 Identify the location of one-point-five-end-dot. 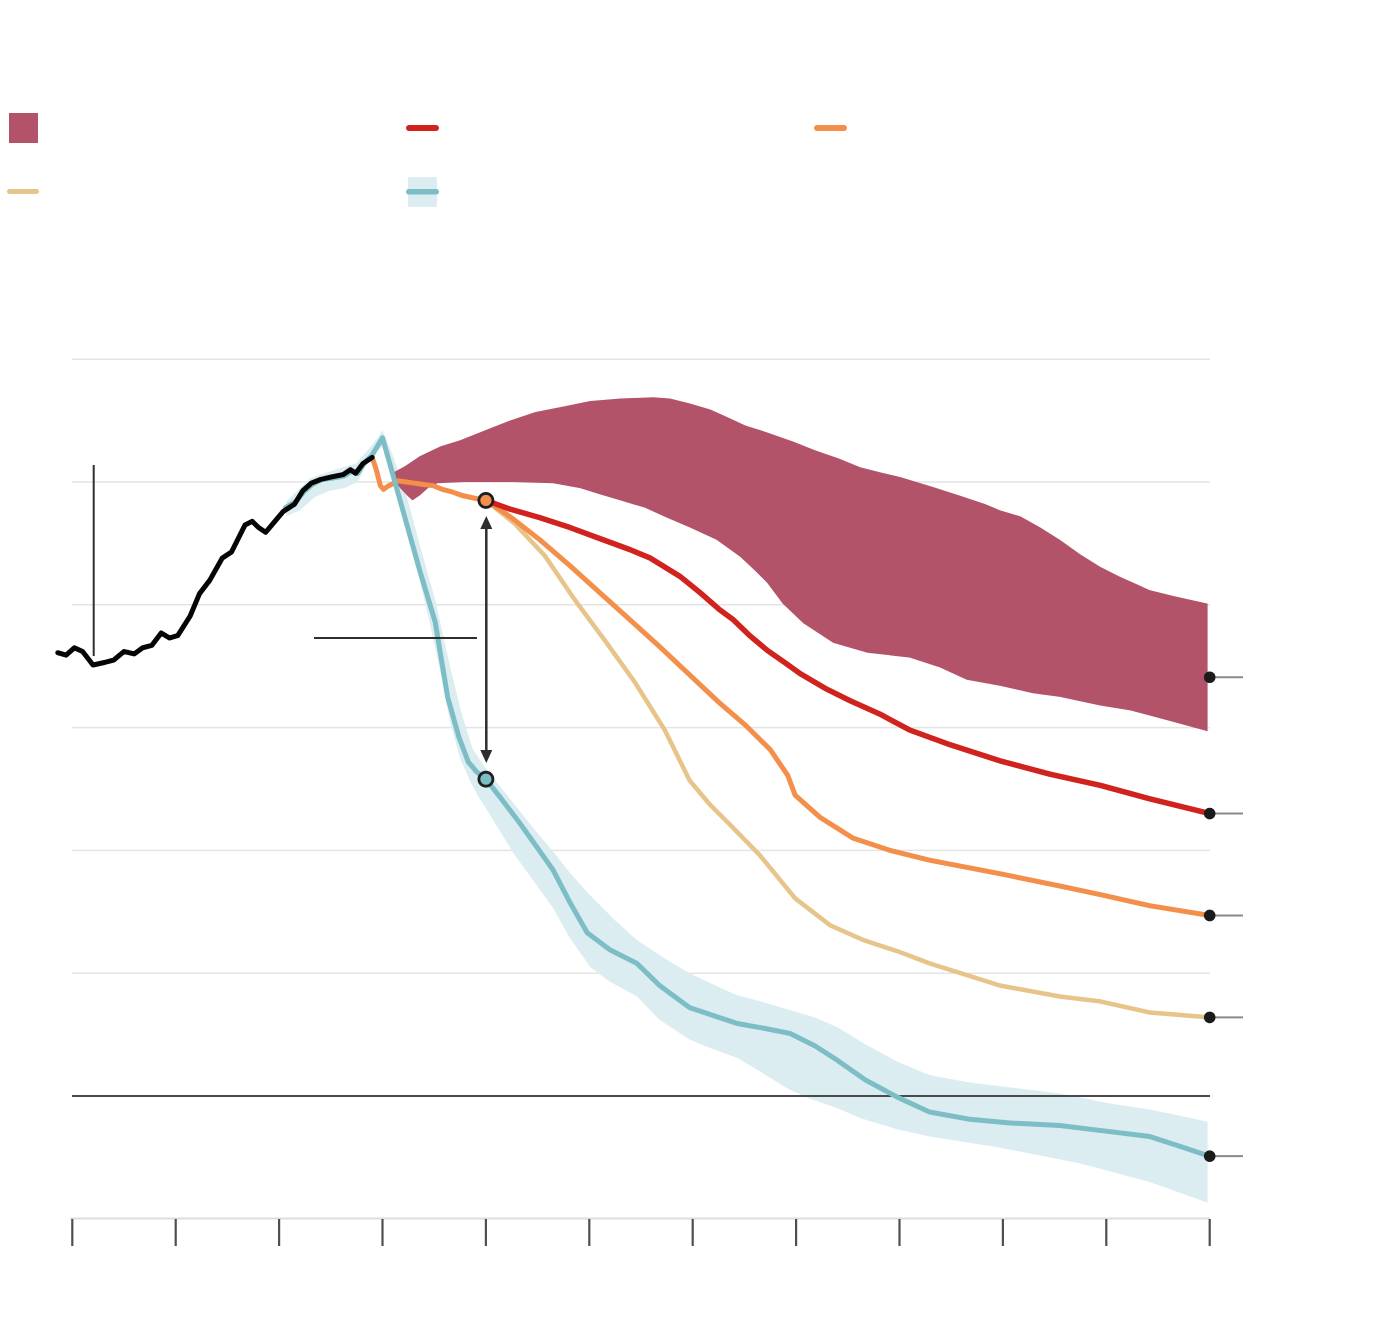
(1209, 1156).